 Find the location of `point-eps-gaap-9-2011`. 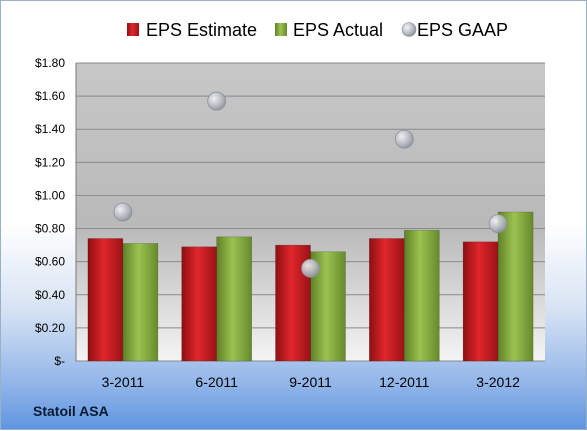

point-eps-gaap-9-2011 is located at coordinates (310, 268).